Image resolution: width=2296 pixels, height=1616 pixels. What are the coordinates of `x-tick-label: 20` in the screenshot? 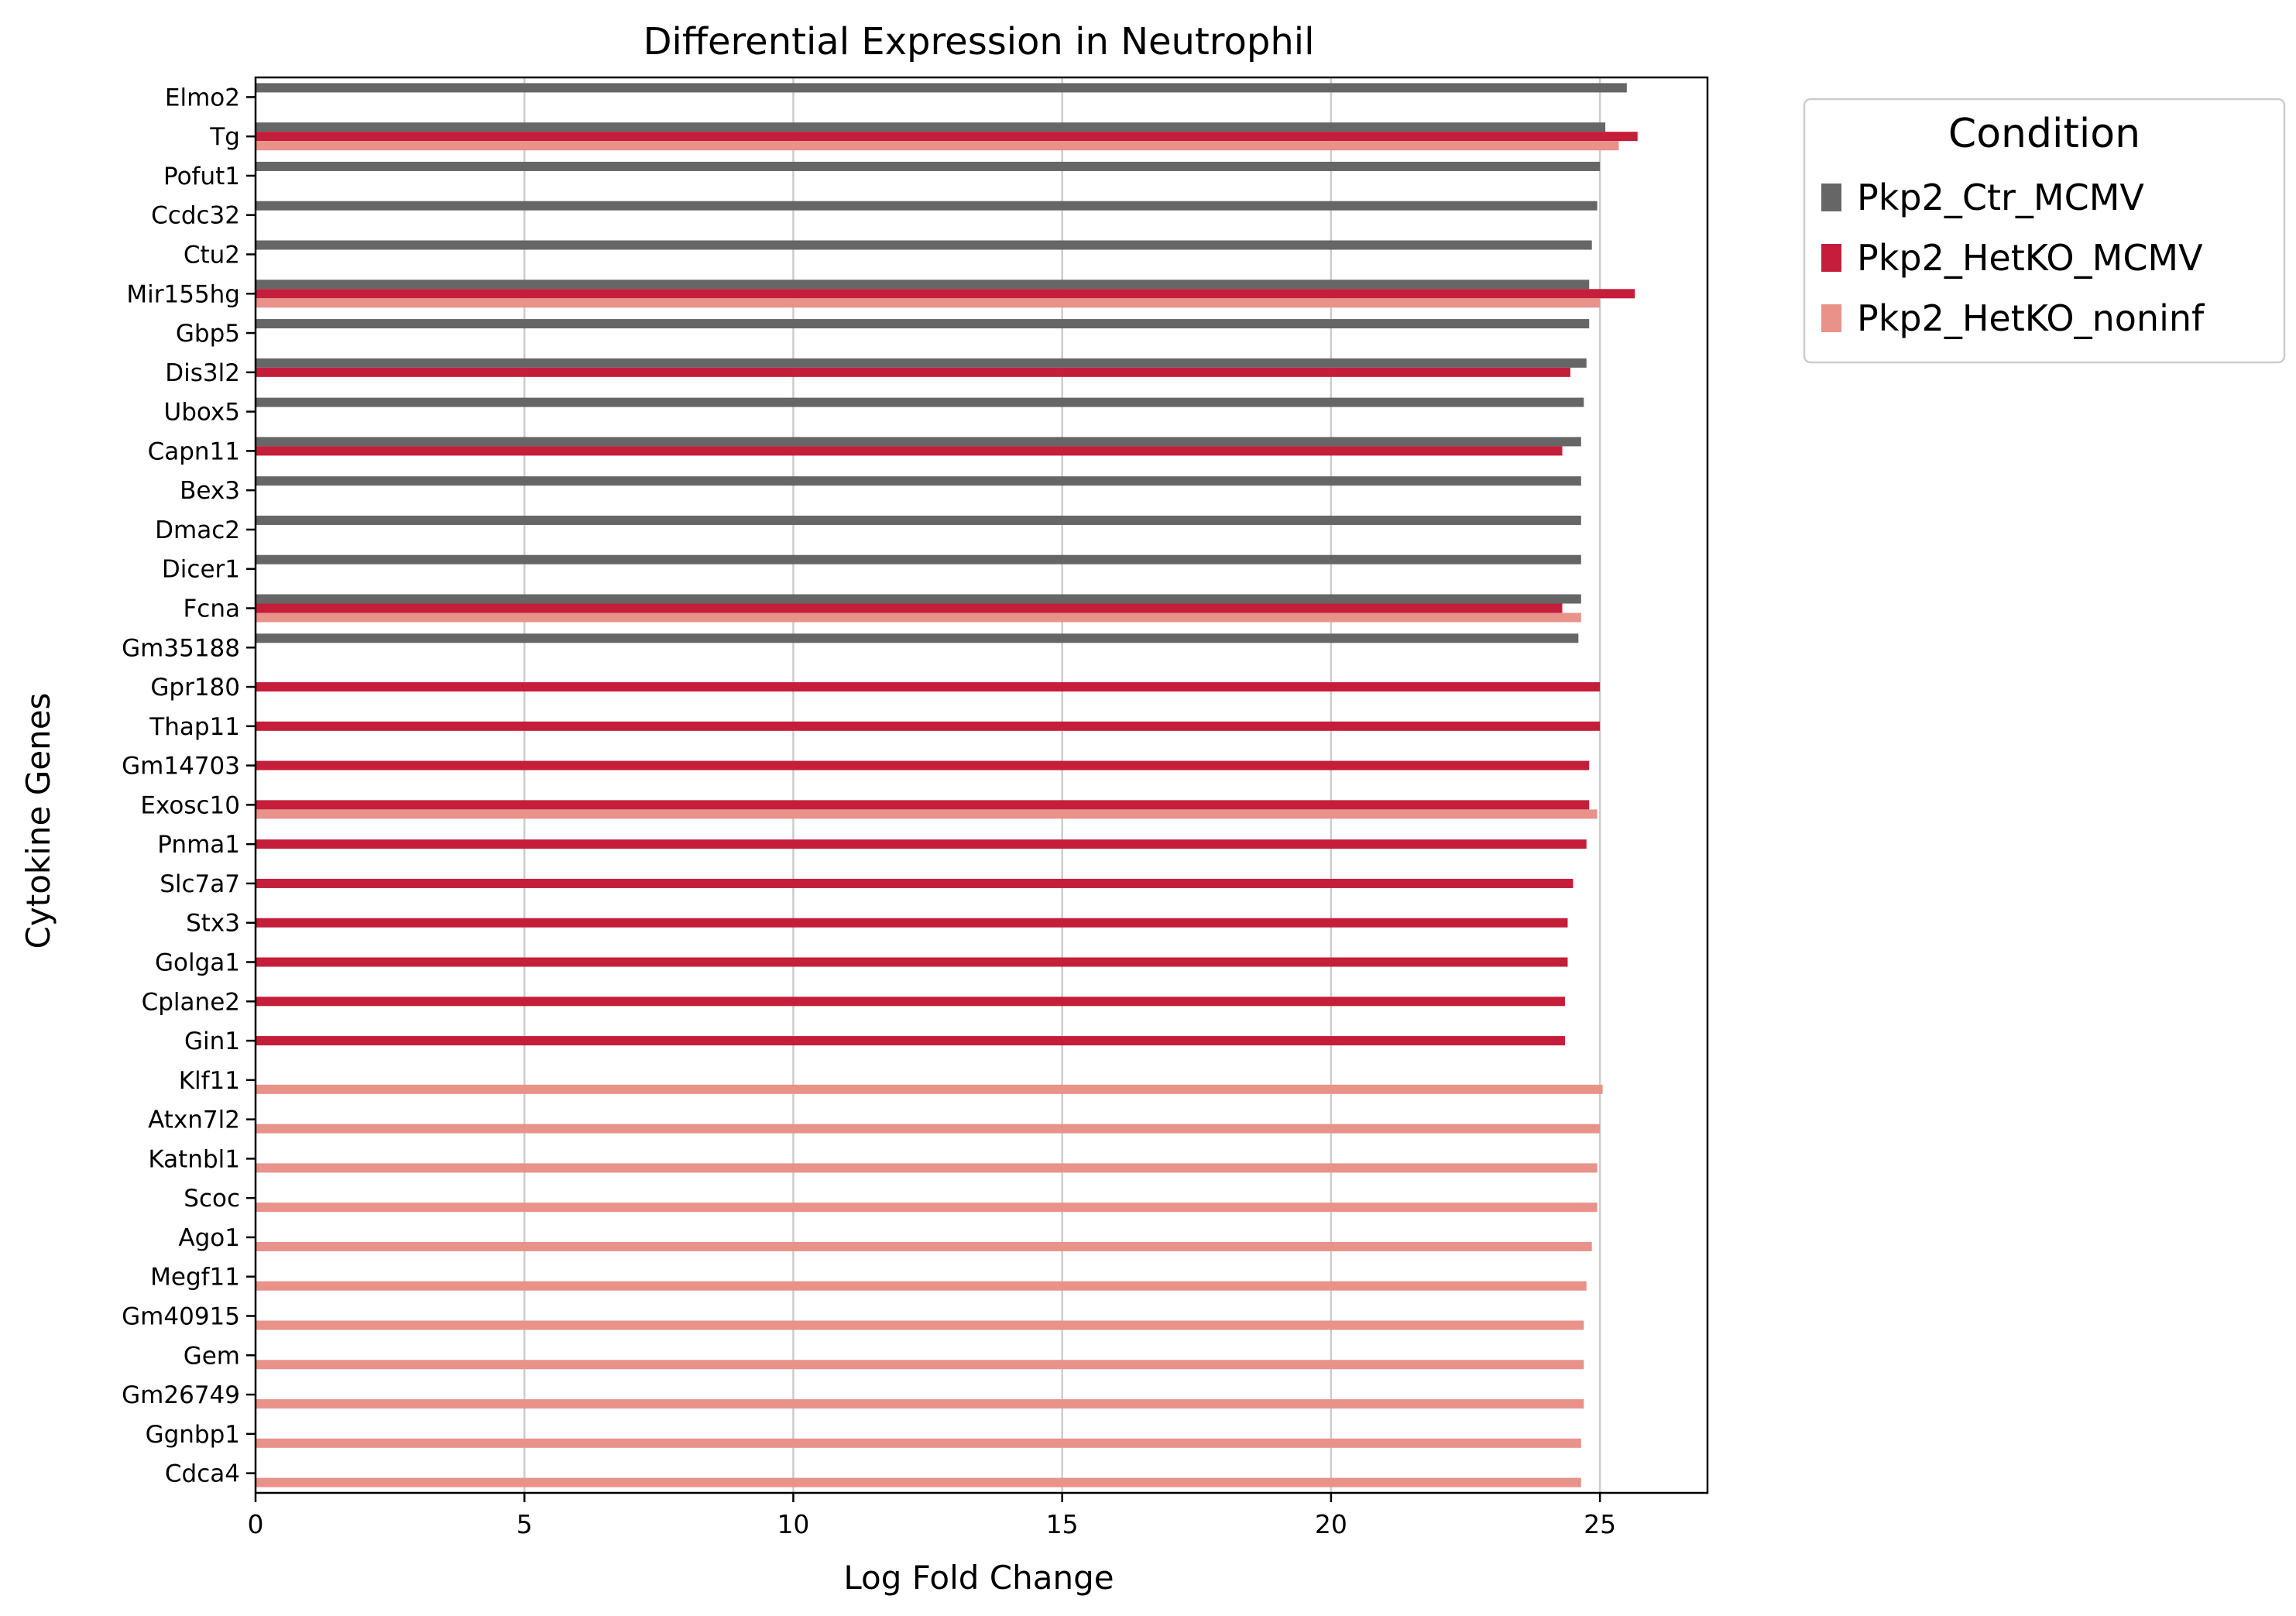 It's located at (1331, 1524).